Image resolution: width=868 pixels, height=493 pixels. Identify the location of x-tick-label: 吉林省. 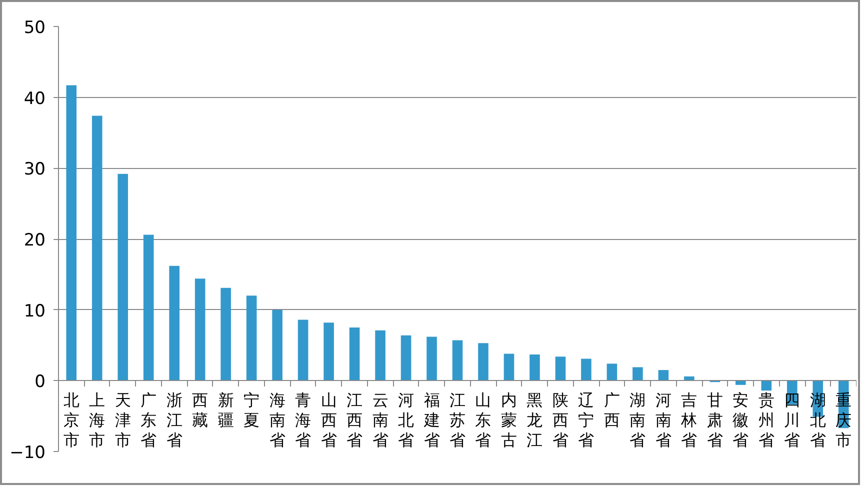
(689, 420).